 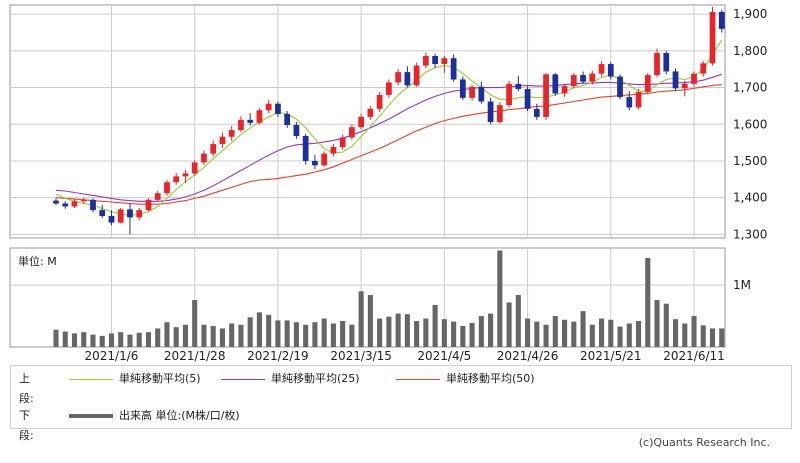 What do you see at coordinates (112, 356) in the screenshot?
I see `x-tick-label: 2021/1/6` at bounding box center [112, 356].